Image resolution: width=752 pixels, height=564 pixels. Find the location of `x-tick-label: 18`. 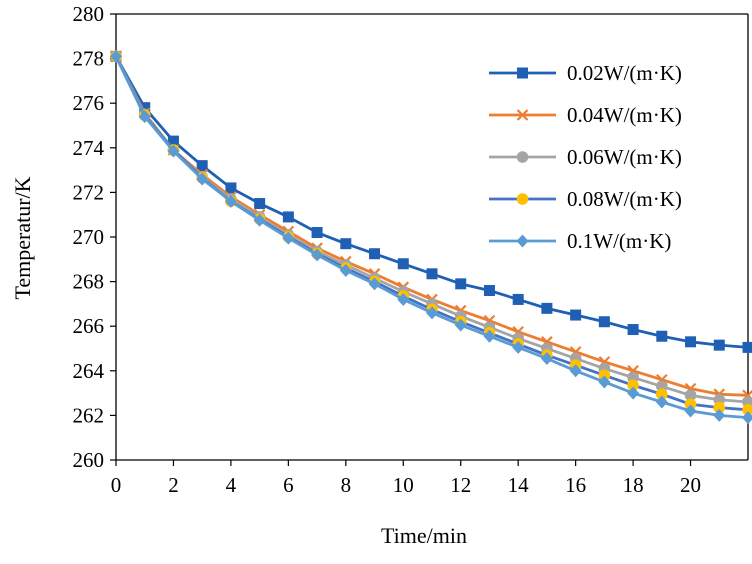

x-tick-label: 18 is located at coordinates (633, 485).